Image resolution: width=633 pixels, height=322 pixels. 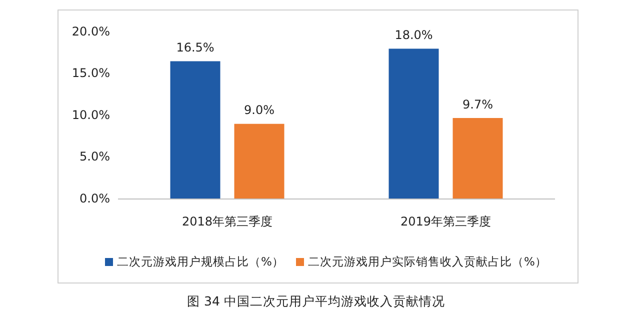 I want to click on x-tick-label: 2019年第三季度, so click(x=446, y=221).